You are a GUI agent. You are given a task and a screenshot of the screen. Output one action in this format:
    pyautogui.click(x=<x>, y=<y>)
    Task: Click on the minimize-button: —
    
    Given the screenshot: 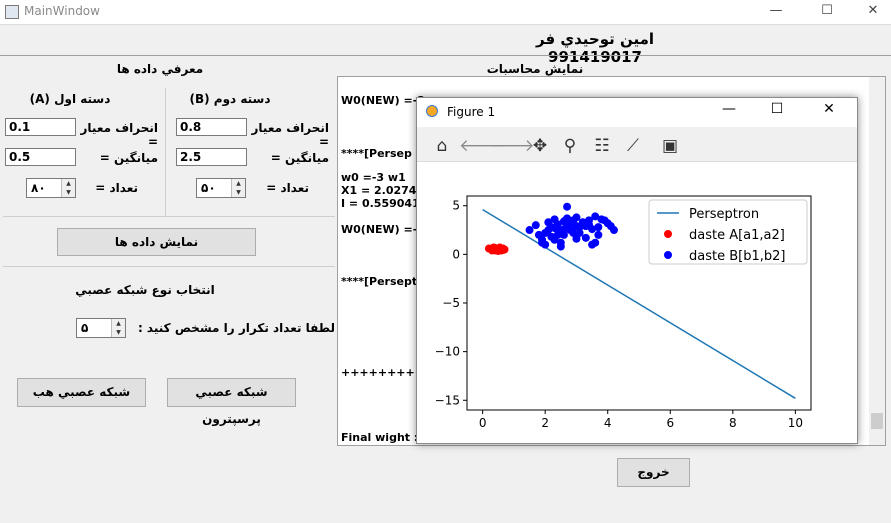 What is the action you would take?
    pyautogui.click(x=776, y=10)
    